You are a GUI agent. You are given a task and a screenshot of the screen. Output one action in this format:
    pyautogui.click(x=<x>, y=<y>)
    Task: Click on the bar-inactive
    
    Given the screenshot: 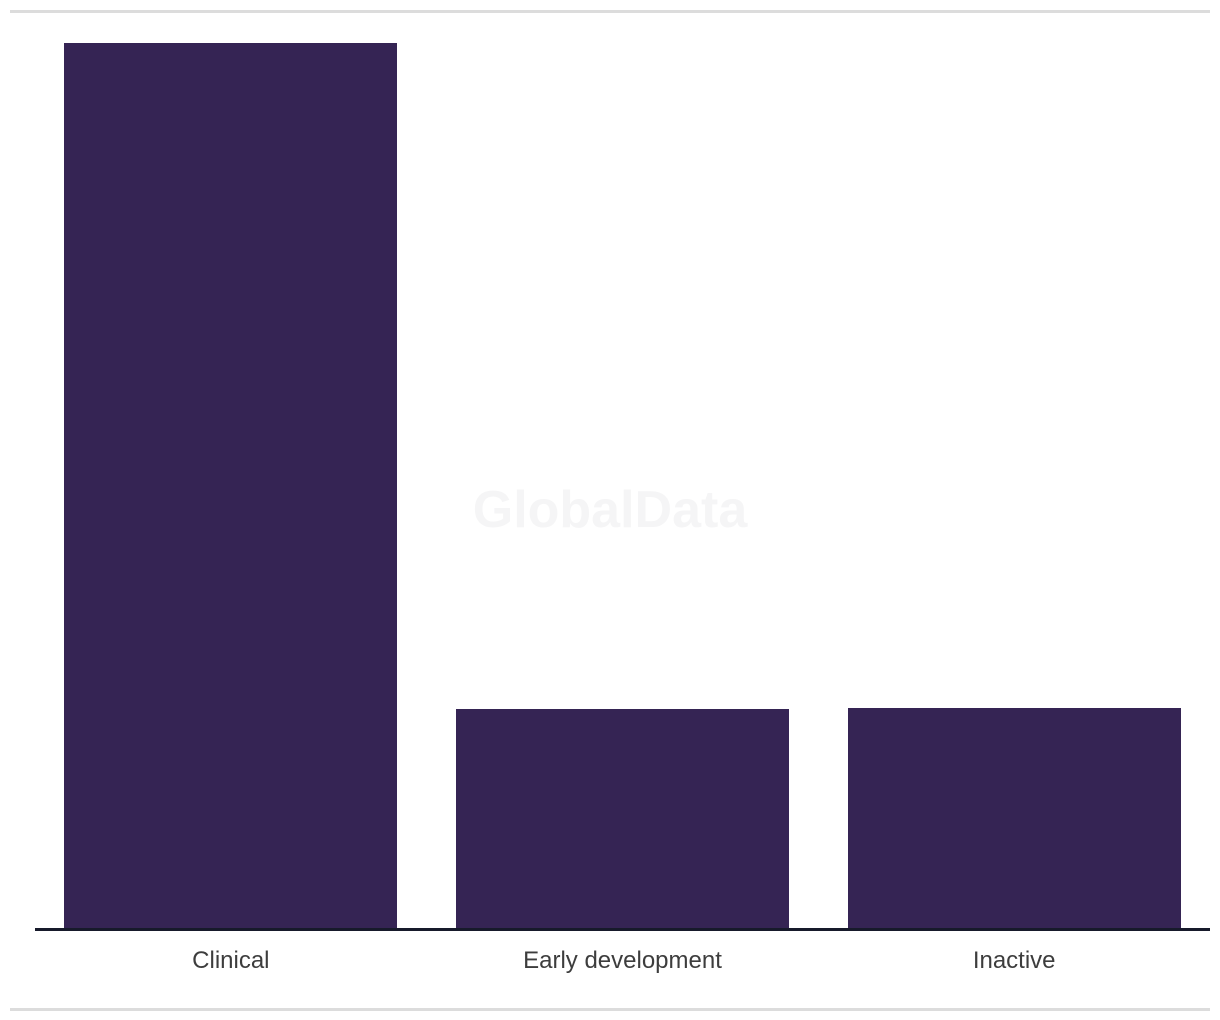 What is the action you would take?
    pyautogui.click(x=1014, y=818)
    